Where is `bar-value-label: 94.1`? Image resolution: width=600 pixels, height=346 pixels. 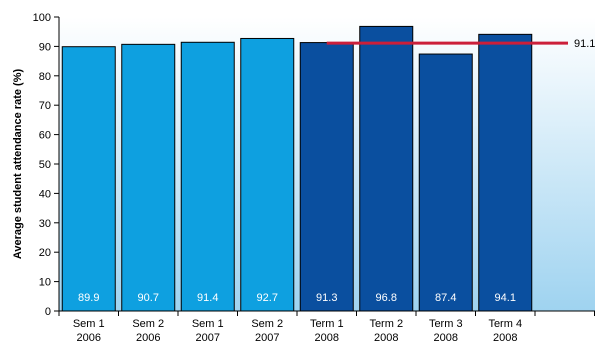
bar-value-label: 94.1 is located at coordinates (505, 298).